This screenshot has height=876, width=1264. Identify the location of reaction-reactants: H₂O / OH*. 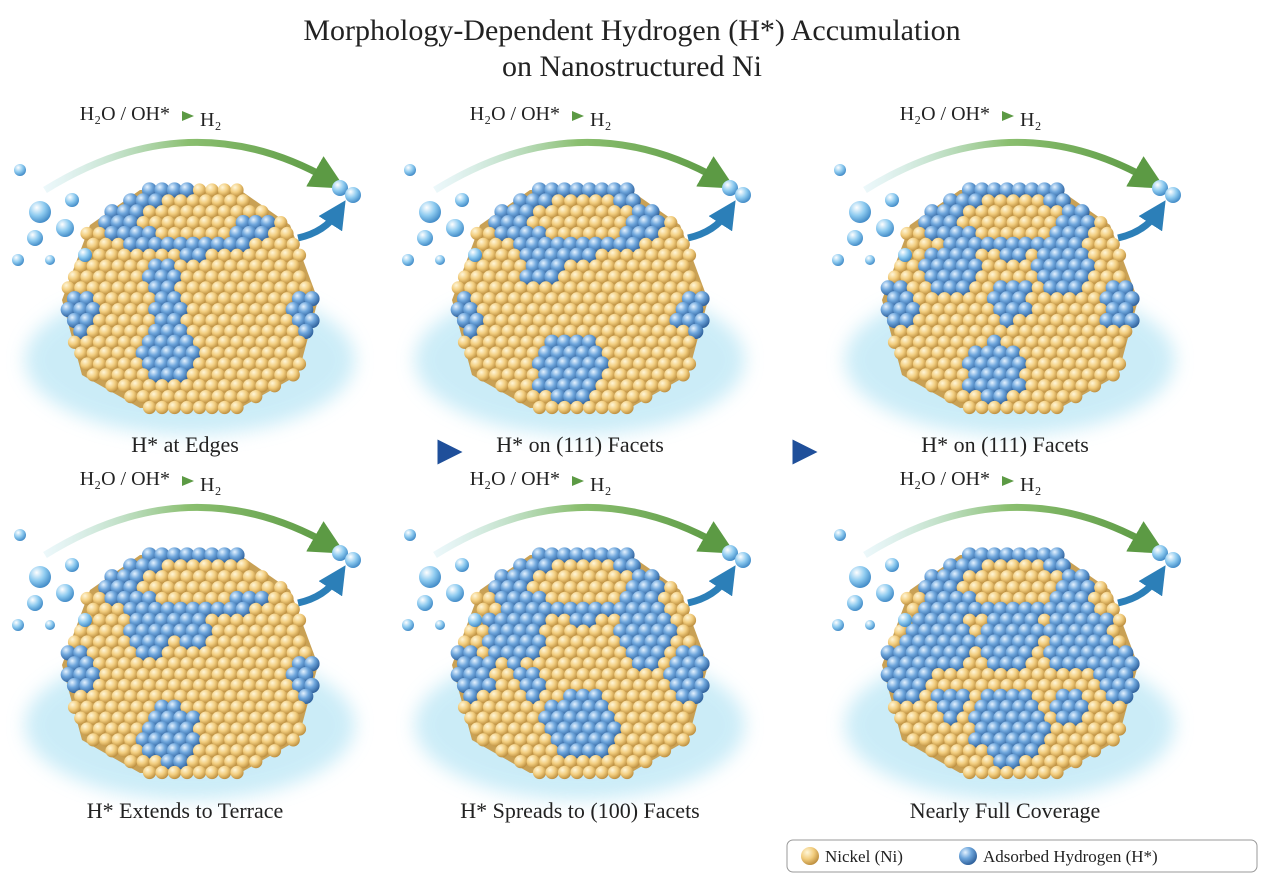
(945, 114).